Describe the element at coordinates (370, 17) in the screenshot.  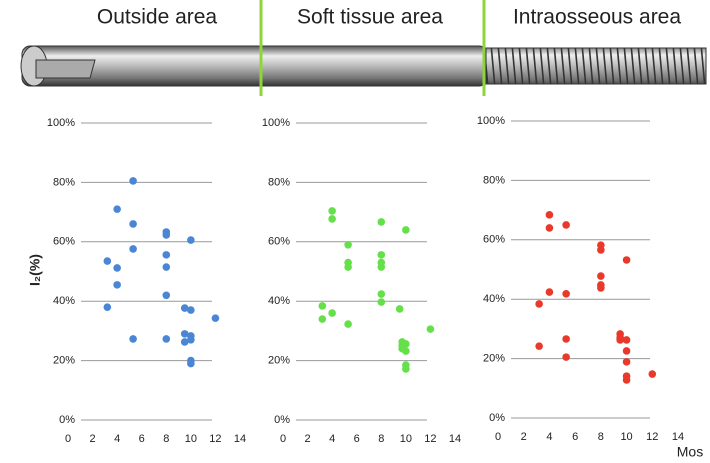
I see `section-title: Soft tissue area` at that location.